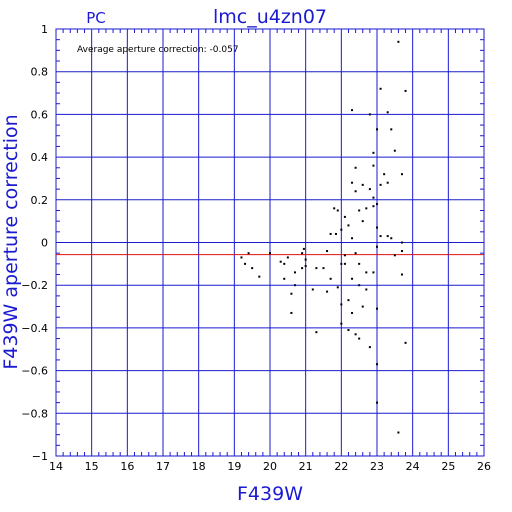  What do you see at coordinates (234, 466) in the screenshot?
I see `x-tick-label: 19` at bounding box center [234, 466].